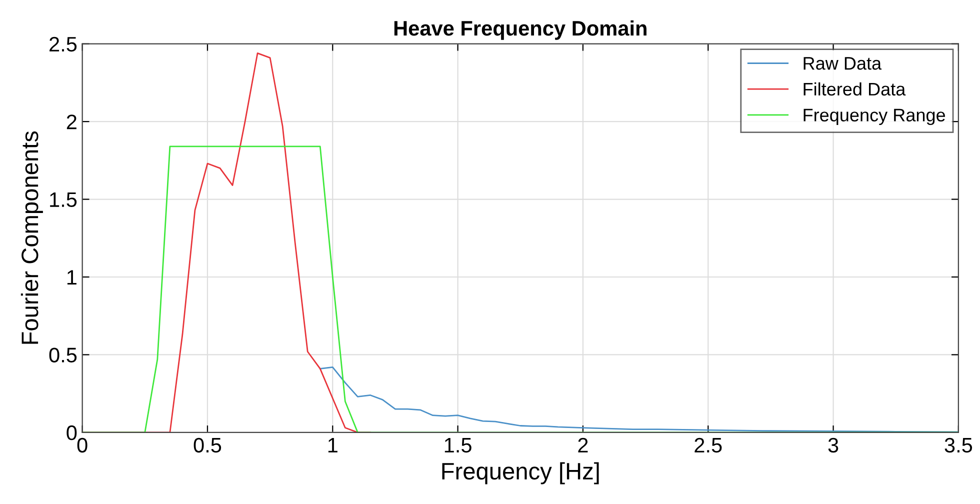 This screenshot has width=980, height=504. What do you see at coordinates (63, 355) in the screenshot?
I see `y-tick-label: 0.5` at bounding box center [63, 355].